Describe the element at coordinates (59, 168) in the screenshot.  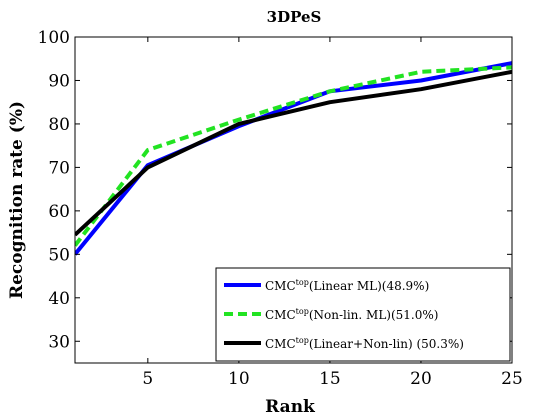
I see `y-tick-label: 70` at that location.